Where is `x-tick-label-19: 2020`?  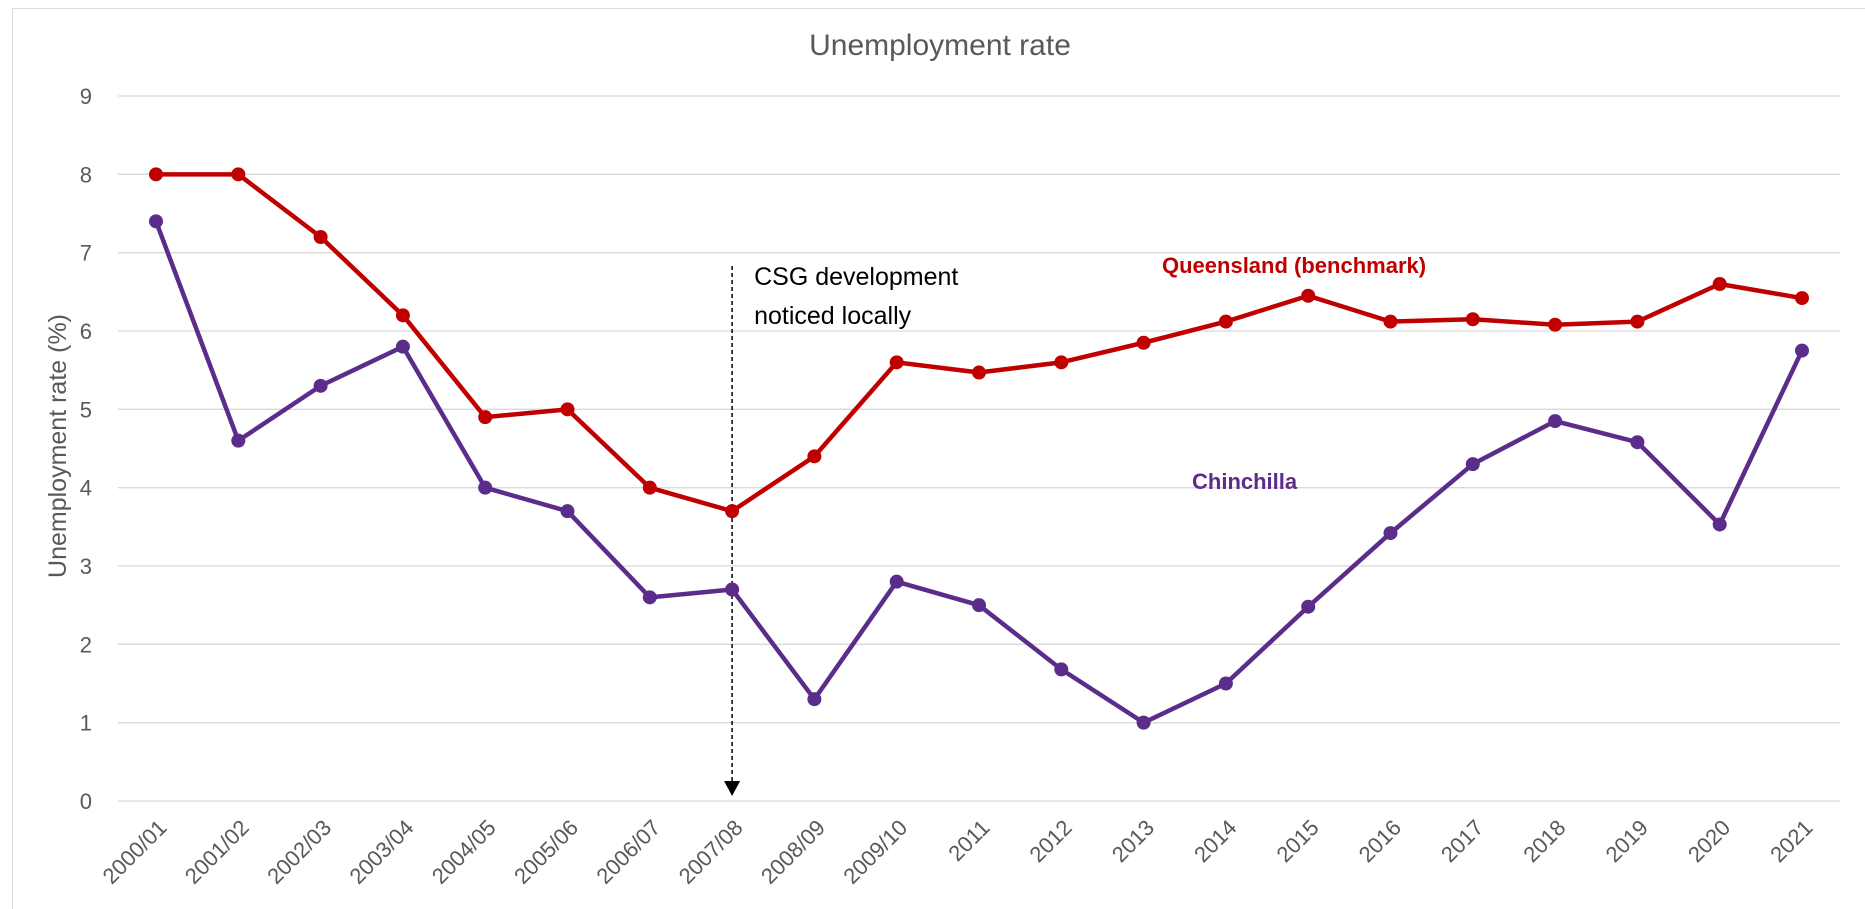
x-tick-label-19: 2020 is located at coordinates (1709, 841).